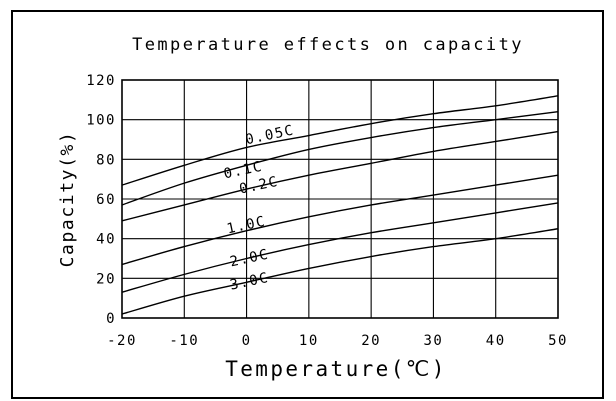 Image resolution: width=616 pixels, height=401 pixels. What do you see at coordinates (111, 319) in the screenshot?
I see `y-tick-label: 0` at bounding box center [111, 319].